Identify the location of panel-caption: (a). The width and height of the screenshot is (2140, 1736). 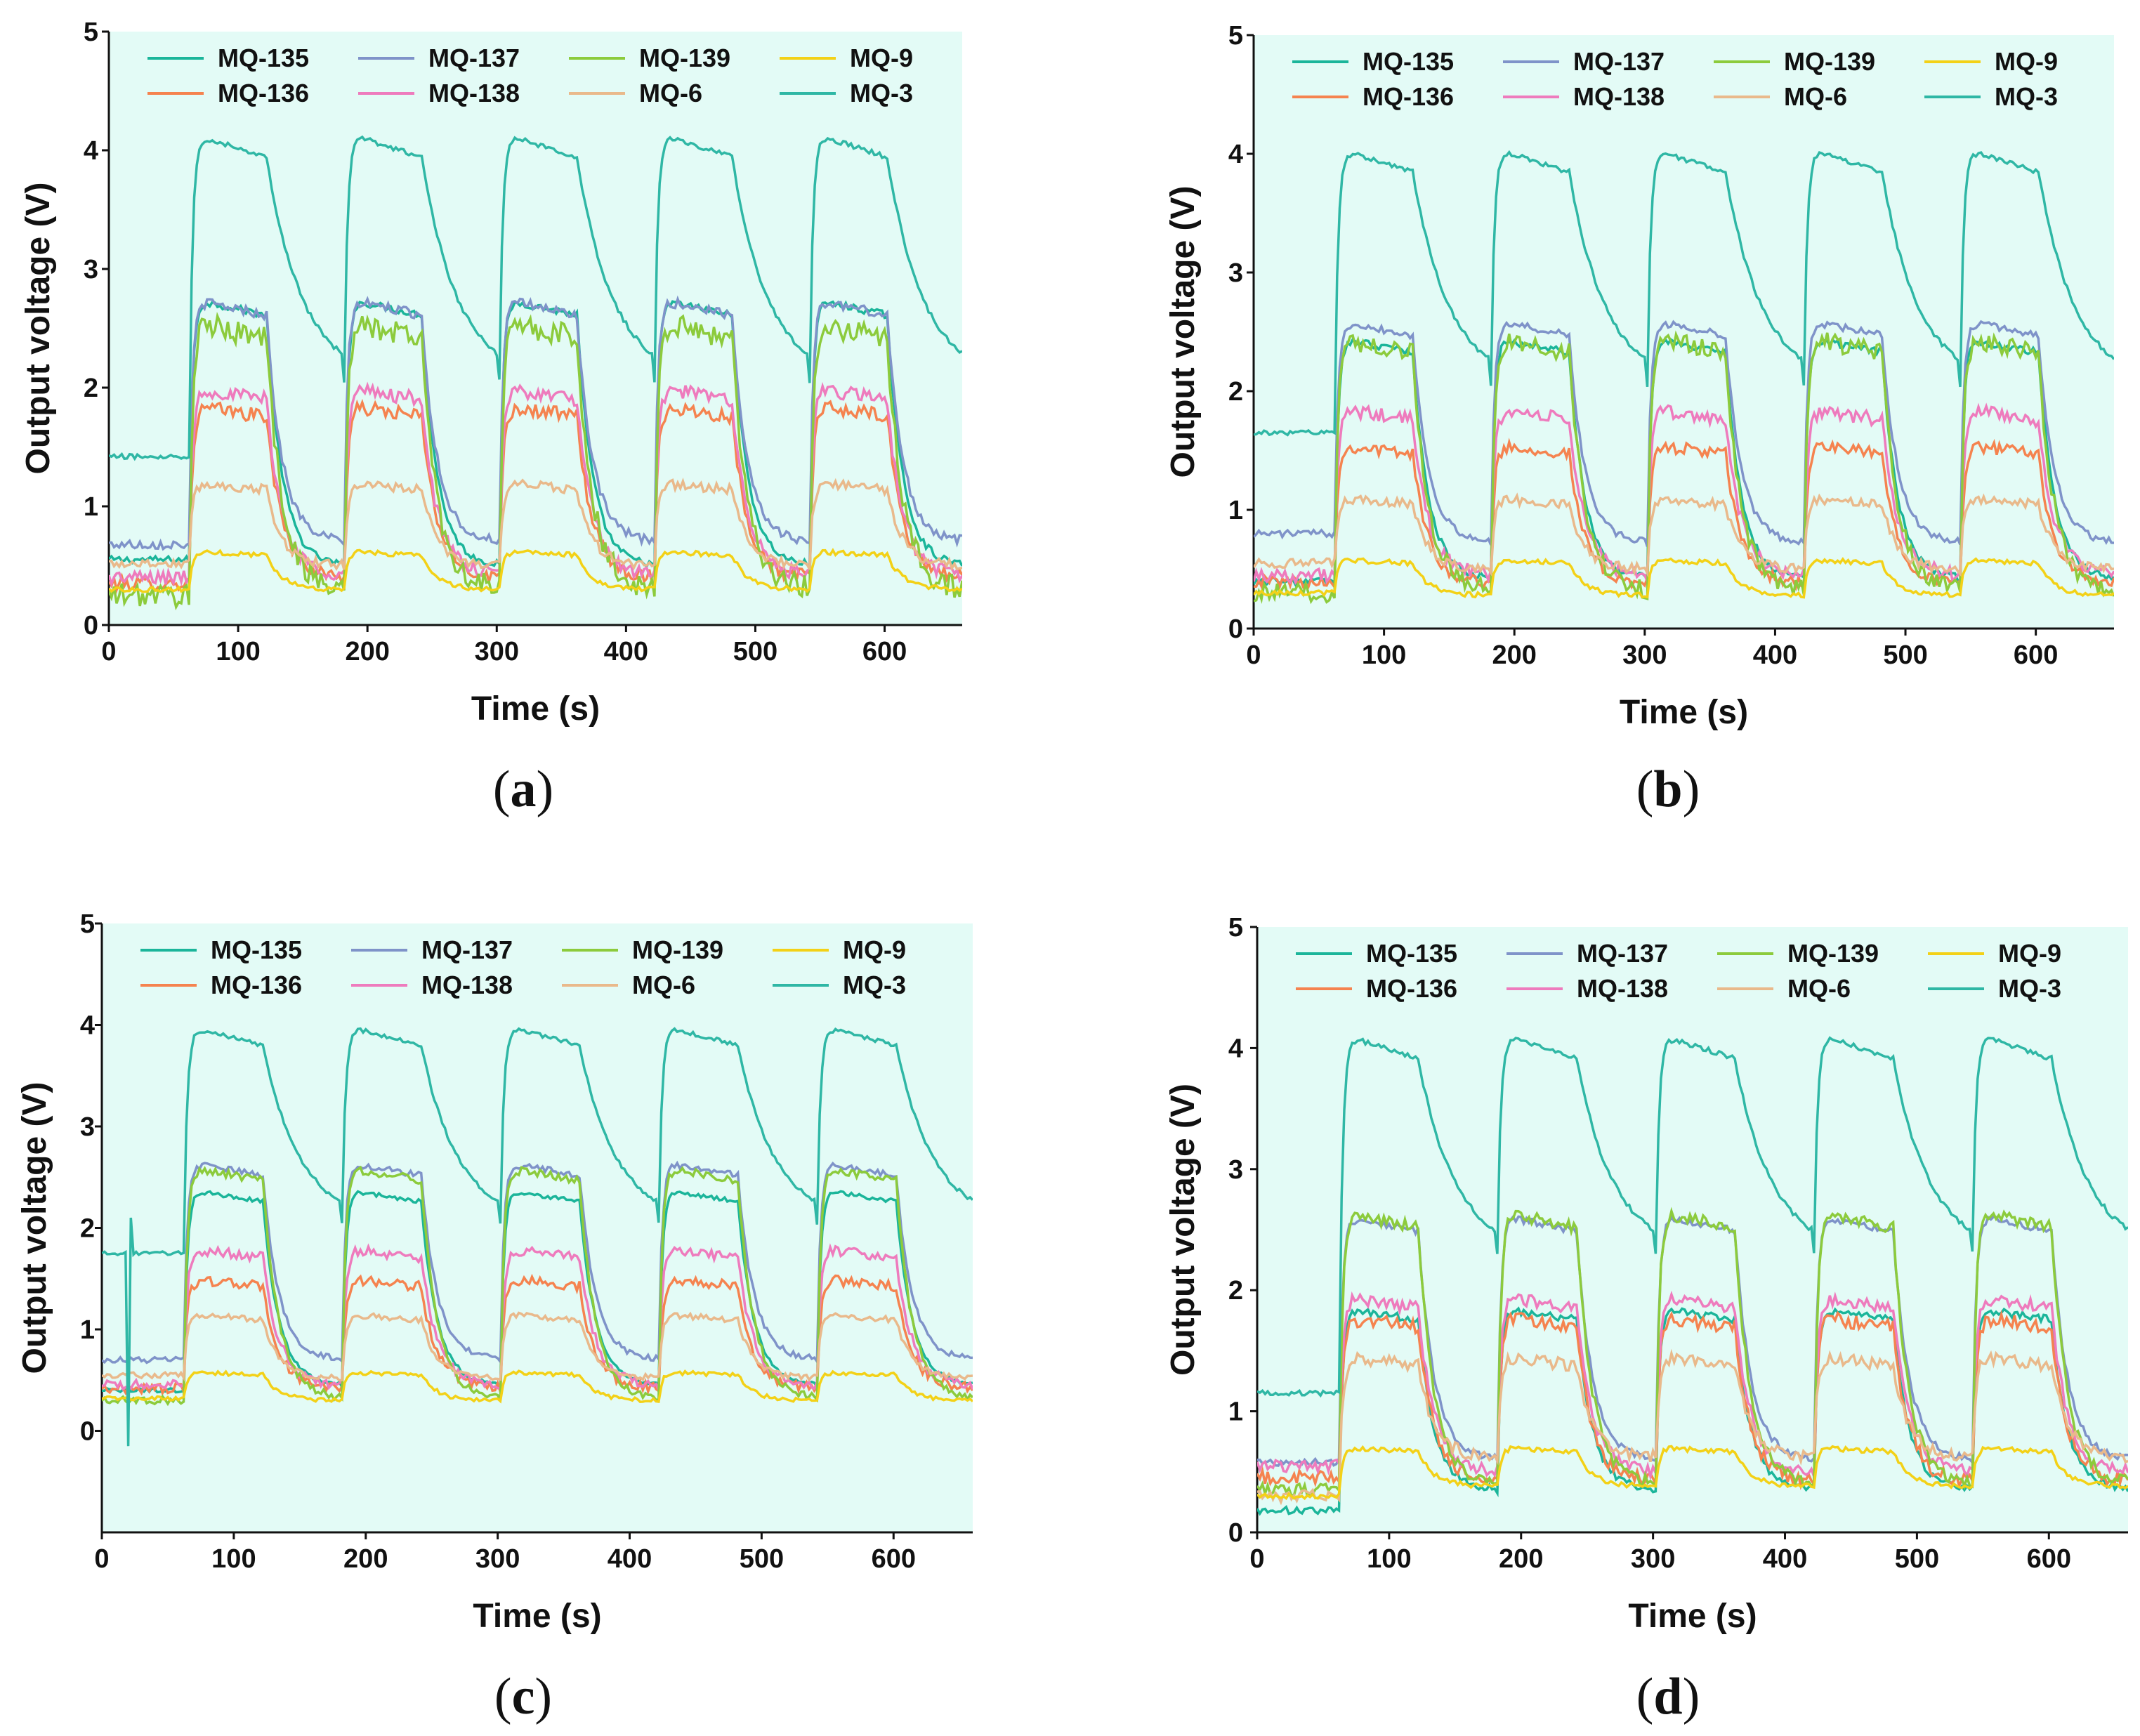
(523, 789).